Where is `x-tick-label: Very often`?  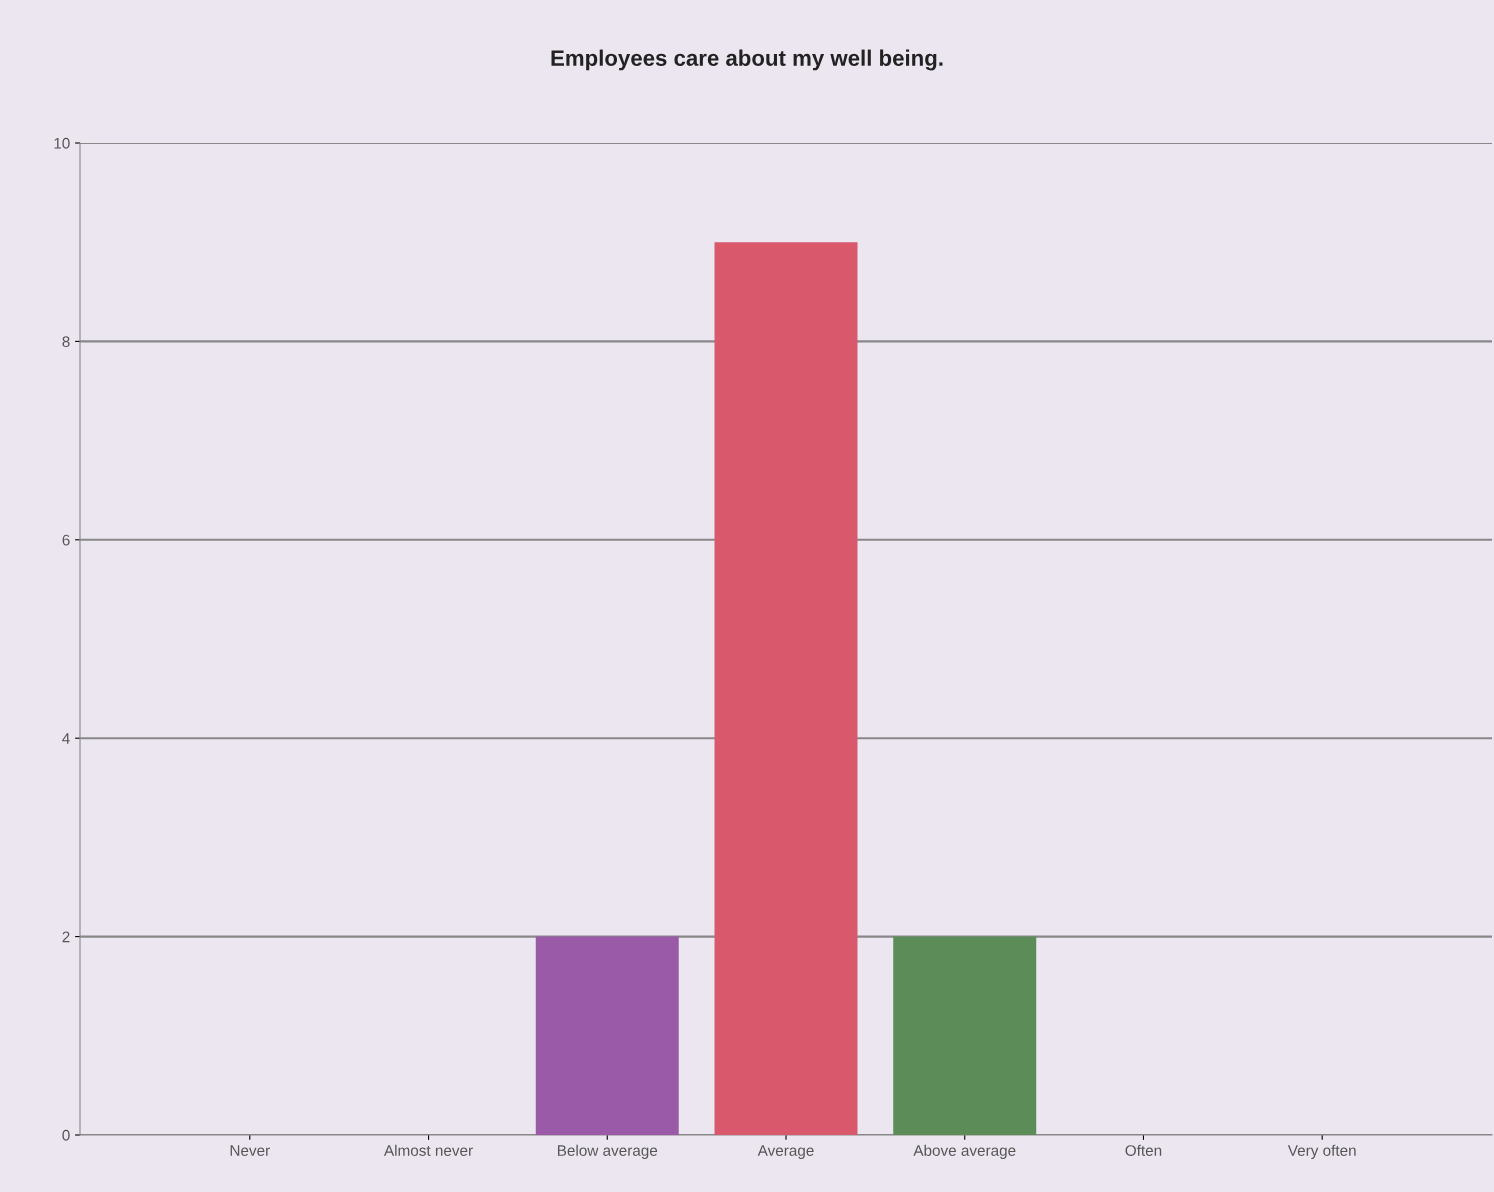 x-tick-label: Very often is located at coordinates (1321, 1151).